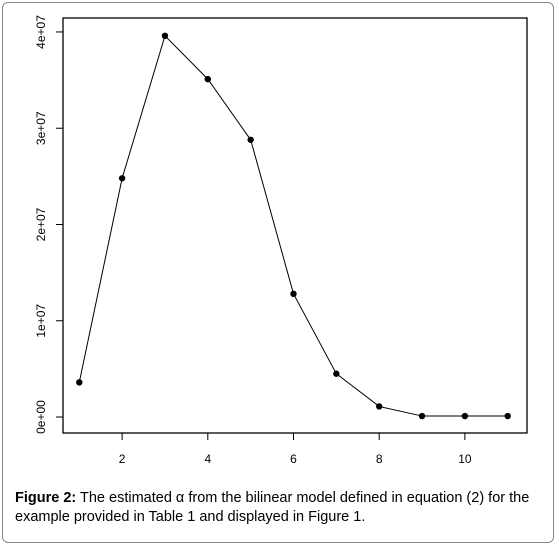 The image size is (559, 548). I want to click on x-tick-label: 2, so click(122, 459).